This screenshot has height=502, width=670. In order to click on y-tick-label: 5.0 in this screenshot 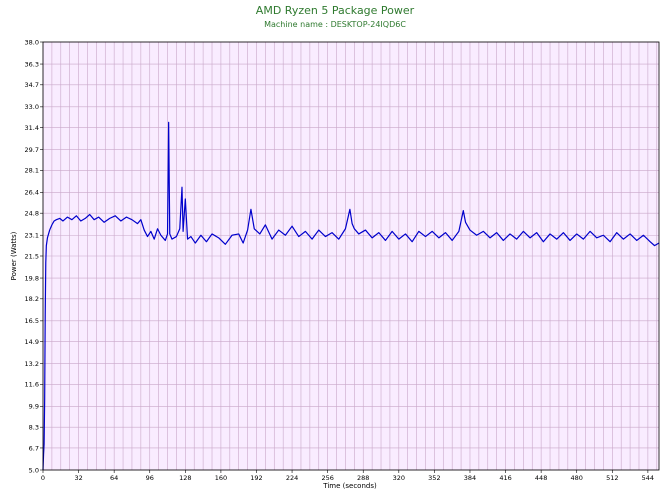, I will do `click(34, 470)`.